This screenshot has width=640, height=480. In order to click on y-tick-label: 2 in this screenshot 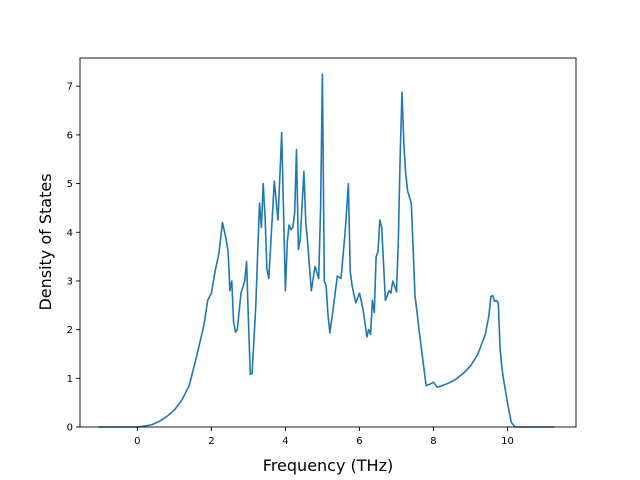, I will do `click(70, 330)`.